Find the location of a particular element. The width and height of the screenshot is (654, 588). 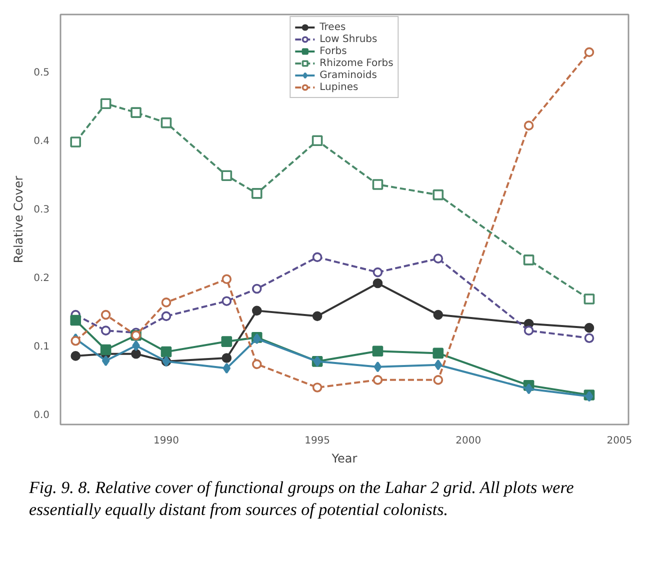

x-tick-label: 2005 is located at coordinates (619, 441).